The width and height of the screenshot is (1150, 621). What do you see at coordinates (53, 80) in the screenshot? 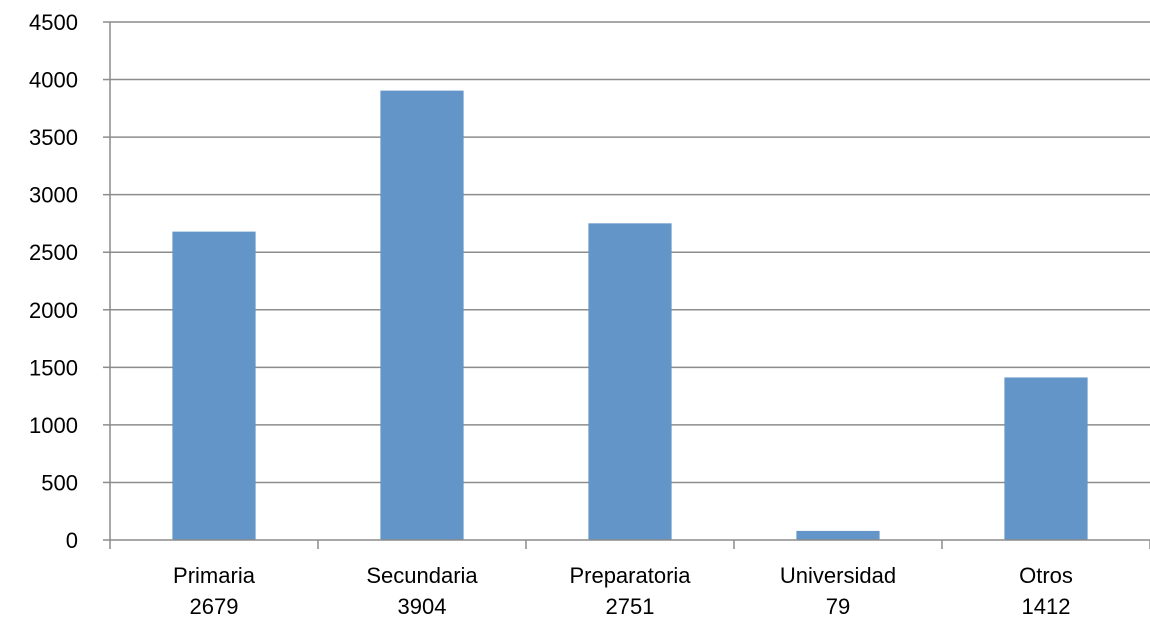
I see `y-tick-label: 4000` at bounding box center [53, 80].